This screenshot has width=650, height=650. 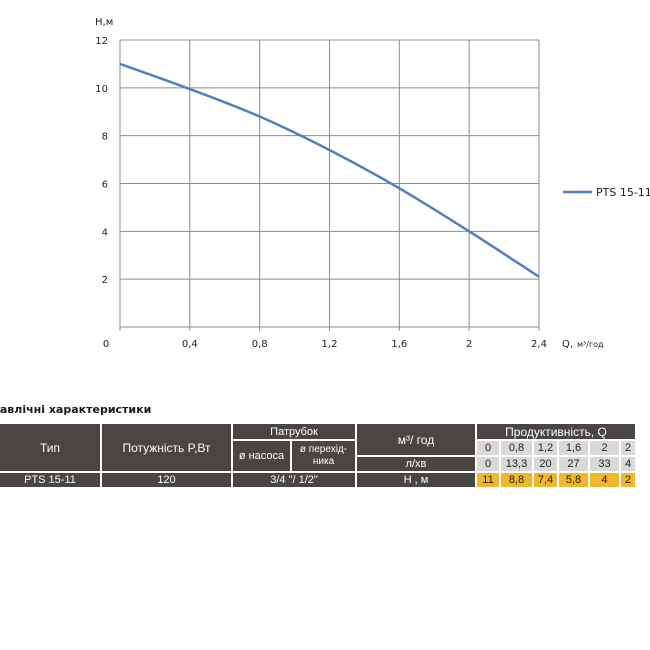 What do you see at coordinates (50, 480) in the screenshot?
I see `model-cell: PTS 15-11` at bounding box center [50, 480].